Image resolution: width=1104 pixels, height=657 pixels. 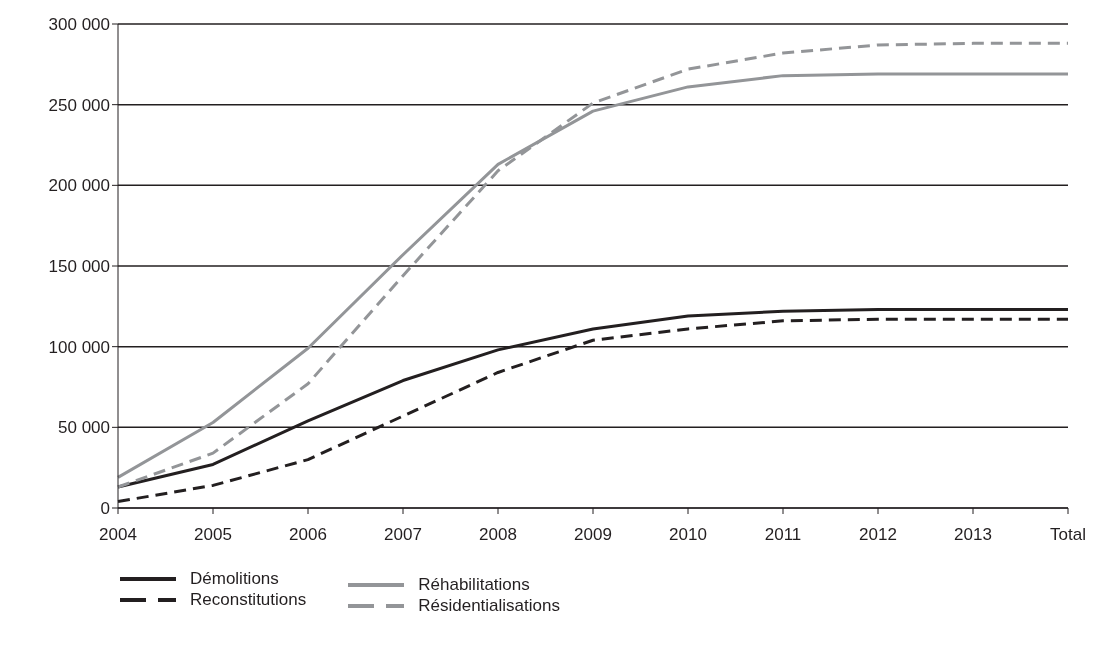 I want to click on x-tick-label: 2012, so click(x=878, y=535).